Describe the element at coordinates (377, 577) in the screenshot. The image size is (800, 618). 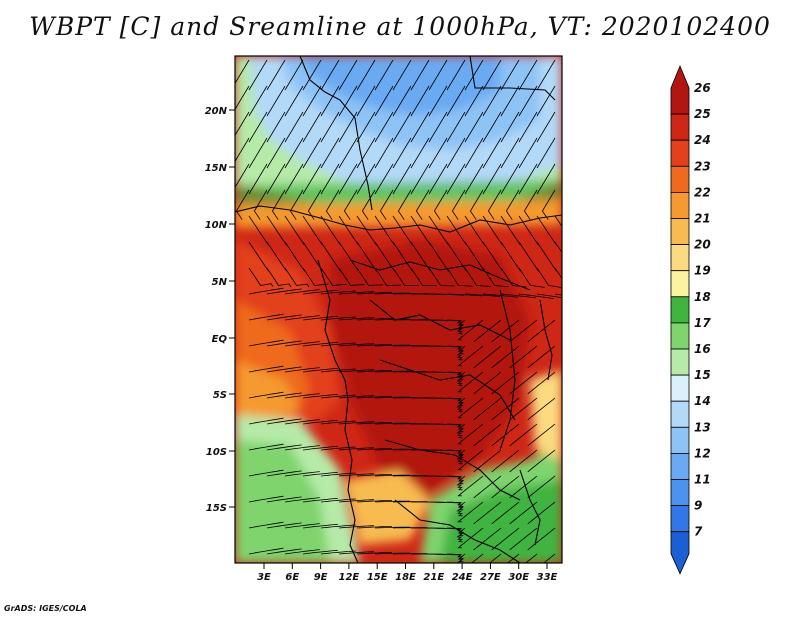
I see `lon-tick-label: 15E` at that location.